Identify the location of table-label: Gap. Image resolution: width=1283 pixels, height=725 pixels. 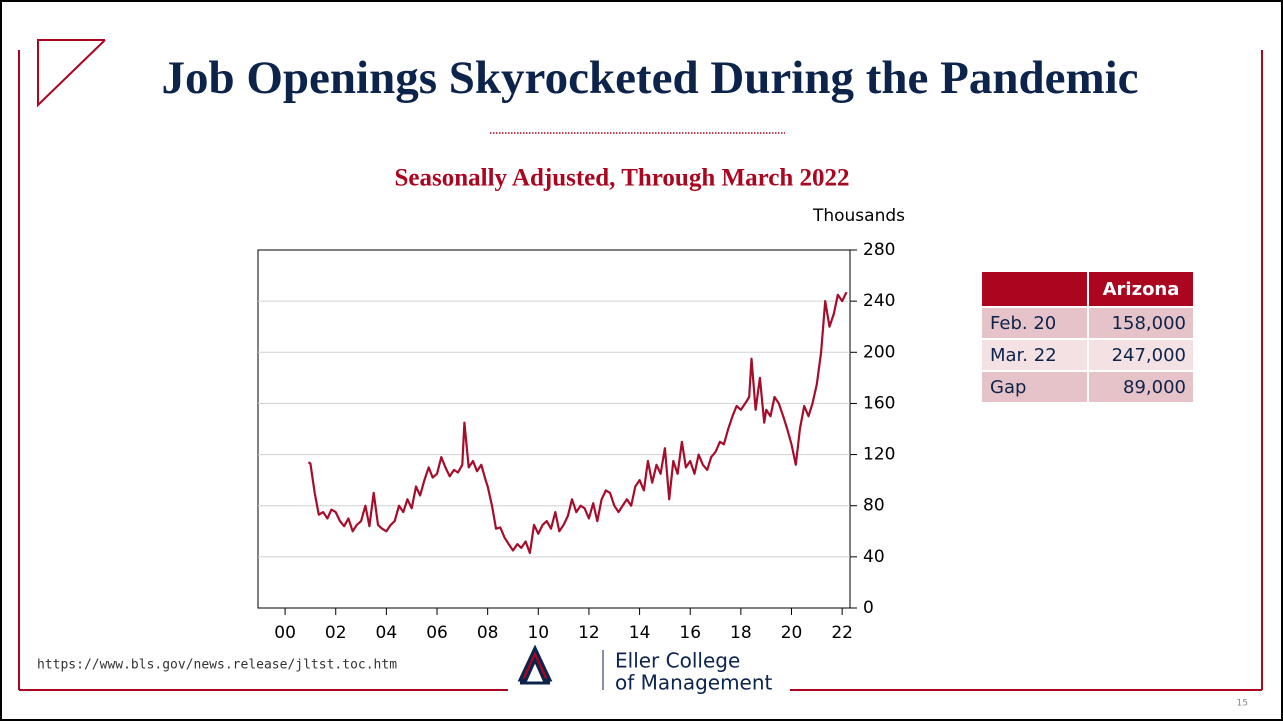
(1008, 387).